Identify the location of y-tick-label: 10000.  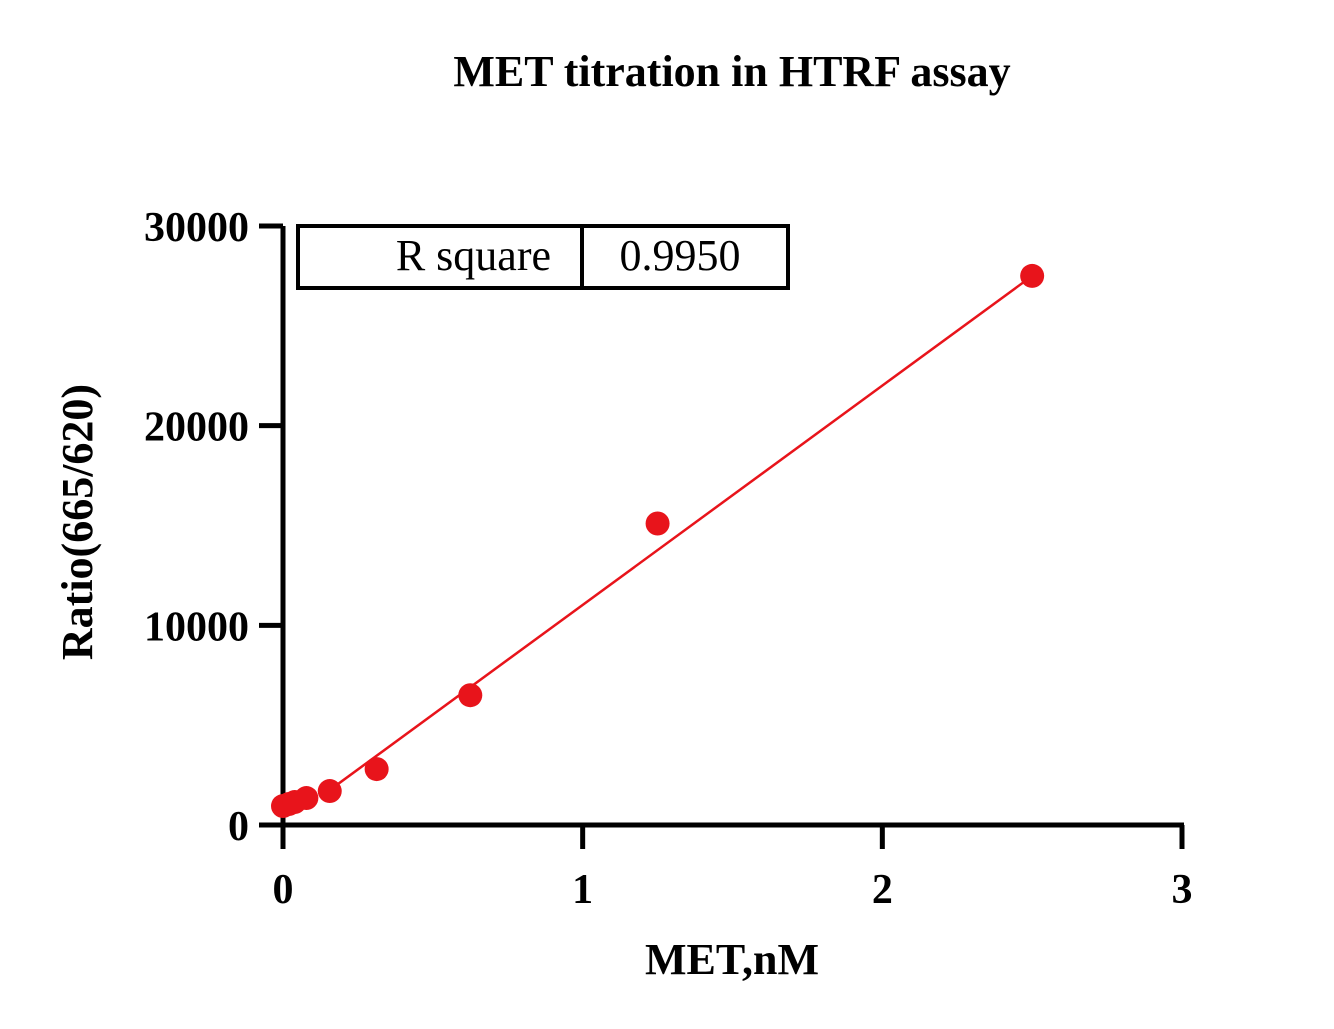
(196, 627).